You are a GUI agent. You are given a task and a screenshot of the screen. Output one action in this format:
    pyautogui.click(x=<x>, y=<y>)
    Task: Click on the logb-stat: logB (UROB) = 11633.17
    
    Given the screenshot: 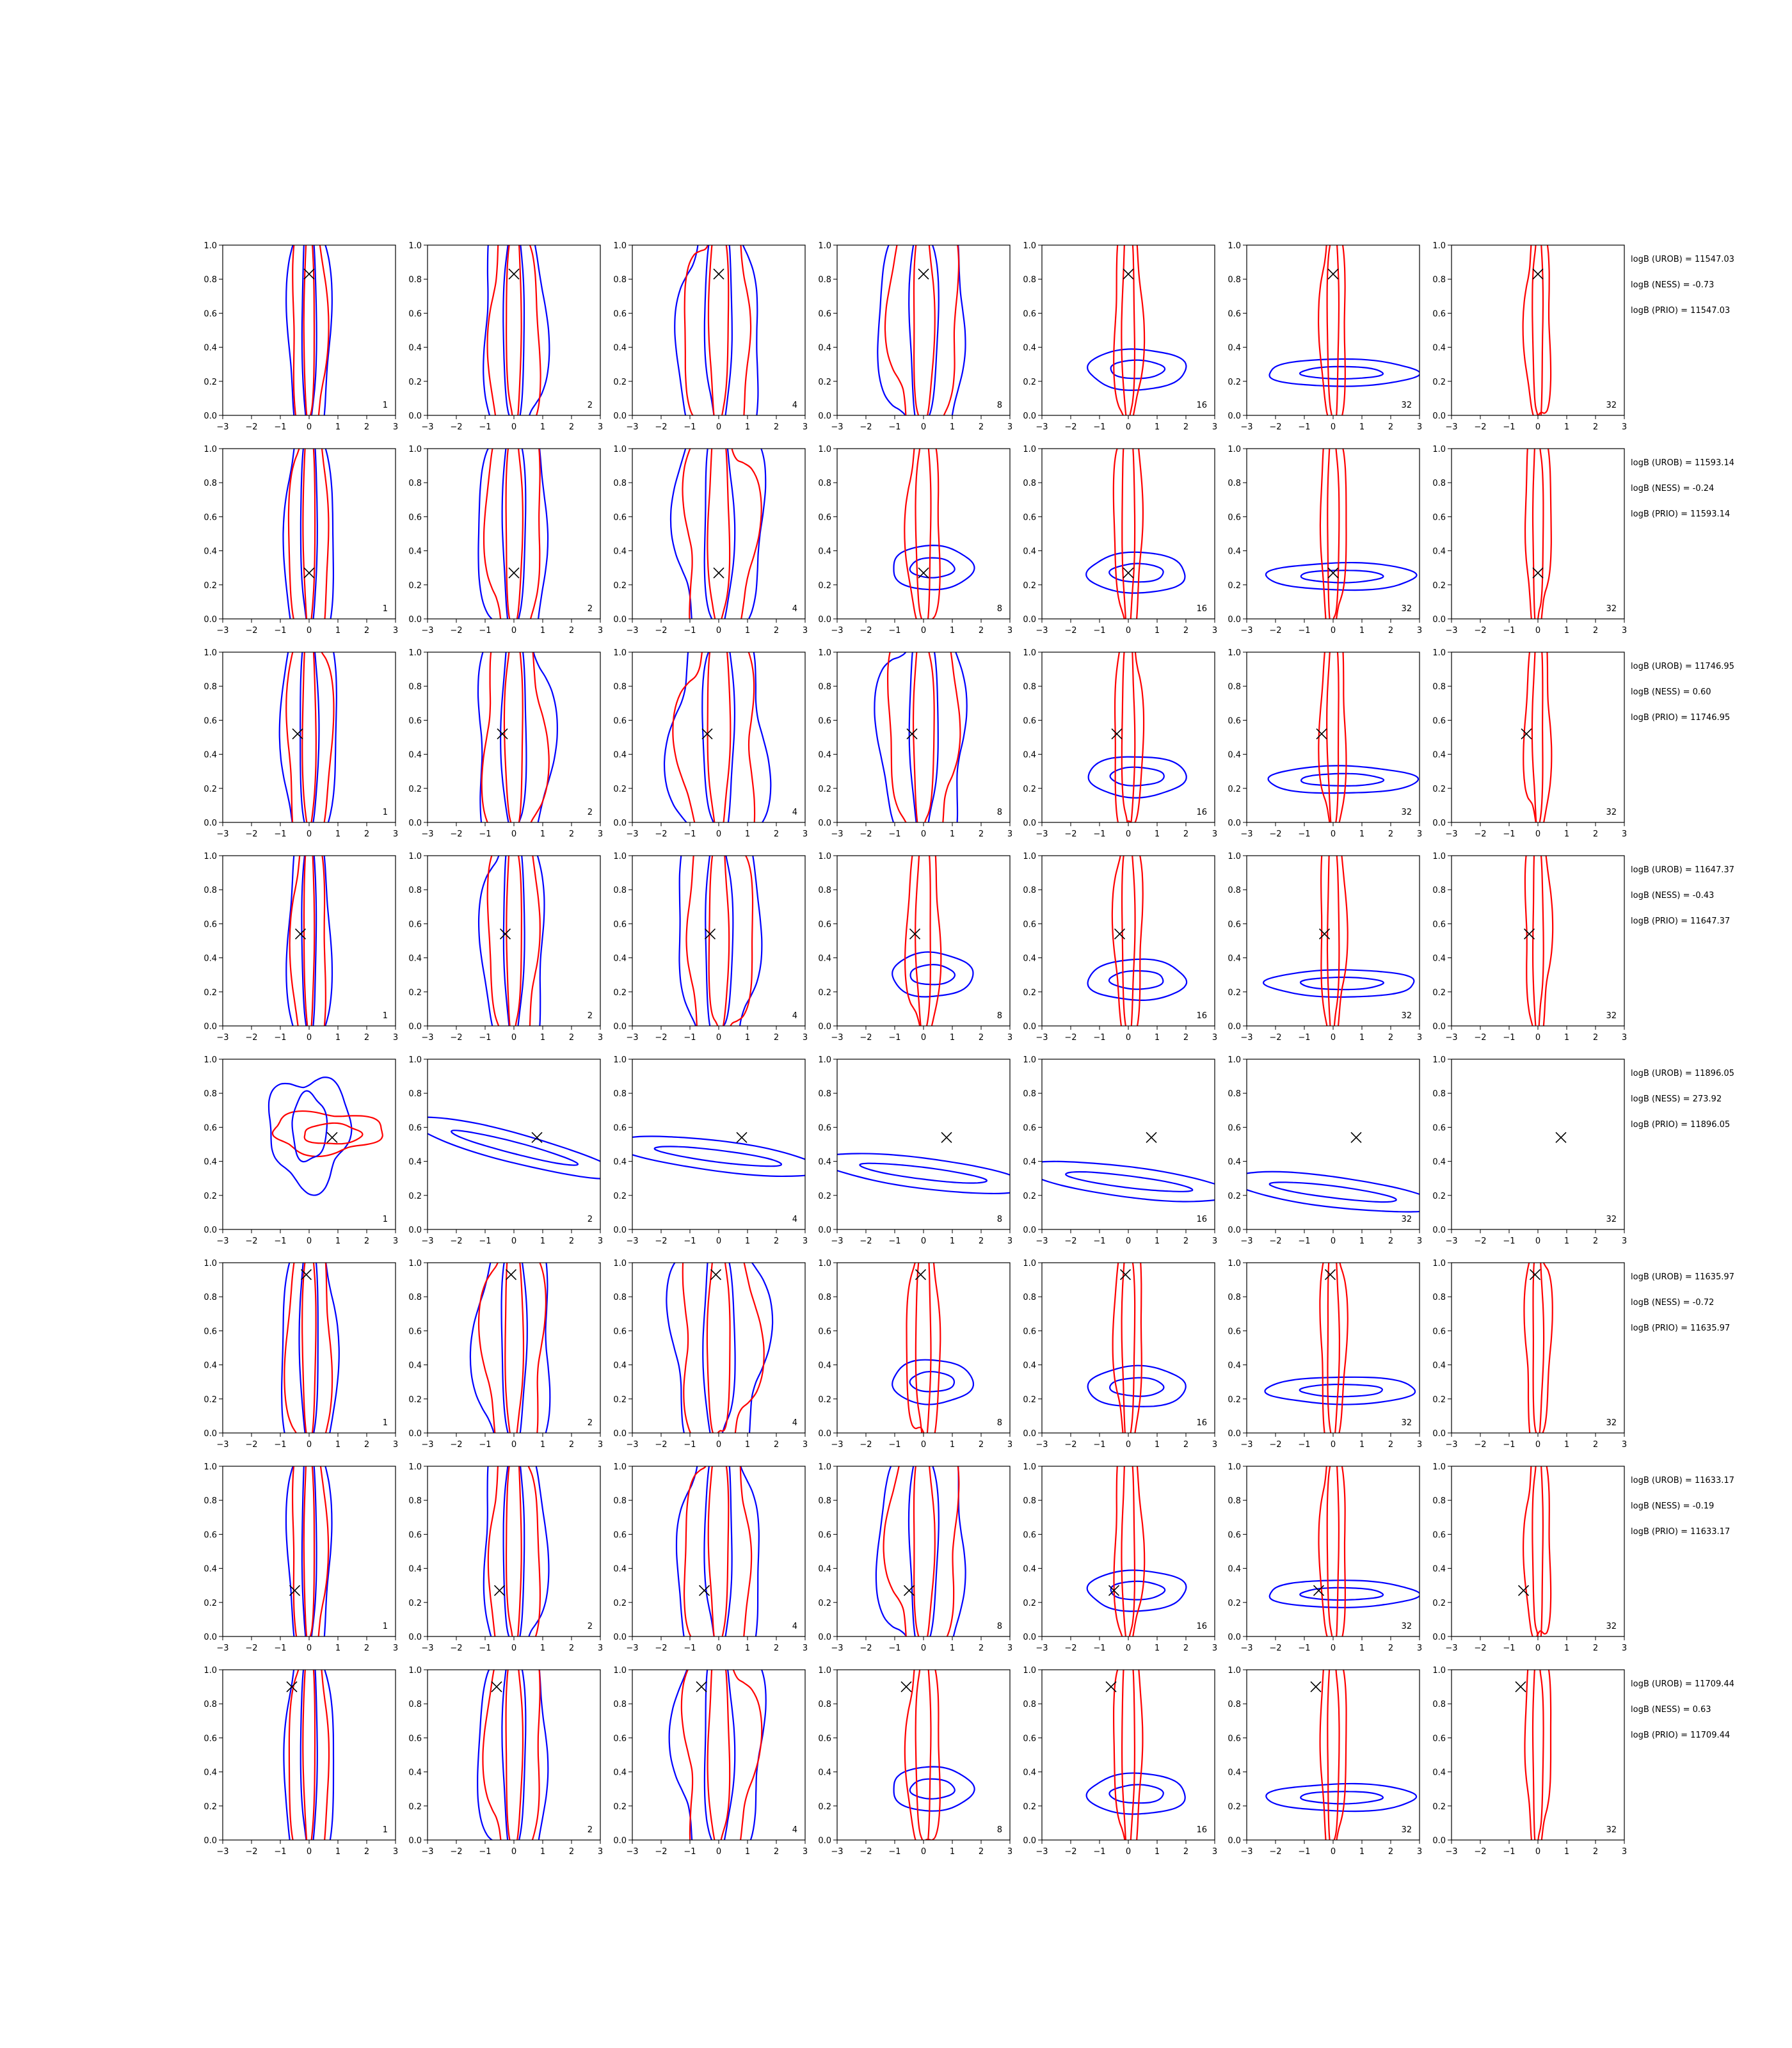 What is the action you would take?
    pyautogui.click(x=1682, y=1480)
    